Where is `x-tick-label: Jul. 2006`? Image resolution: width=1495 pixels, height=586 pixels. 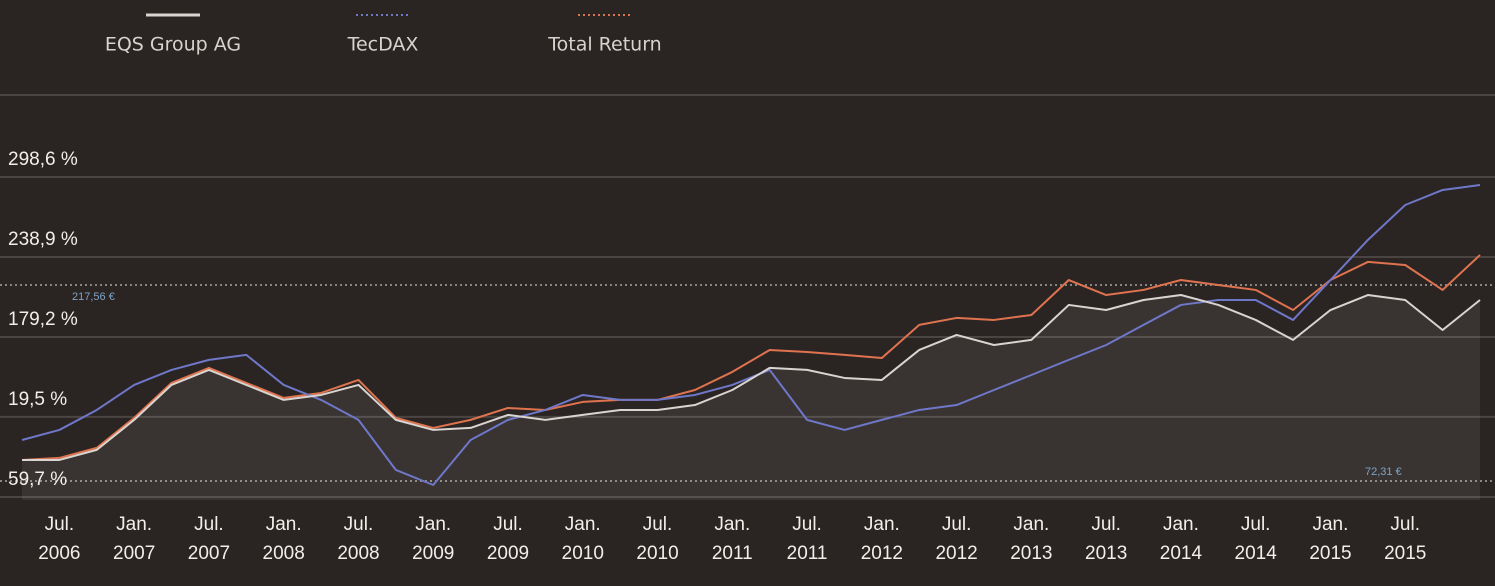
x-tick-label: Jul. 2006 is located at coordinates (59, 539).